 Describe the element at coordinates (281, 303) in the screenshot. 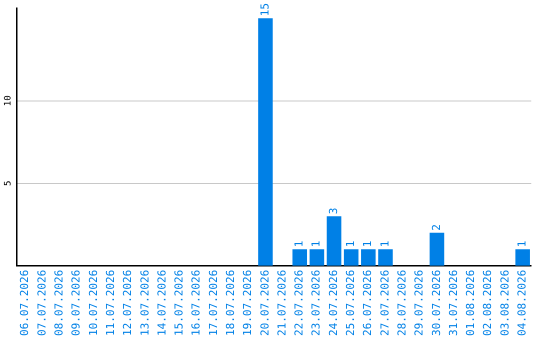

I see `x-tick-label: 21.07.2026` at that location.